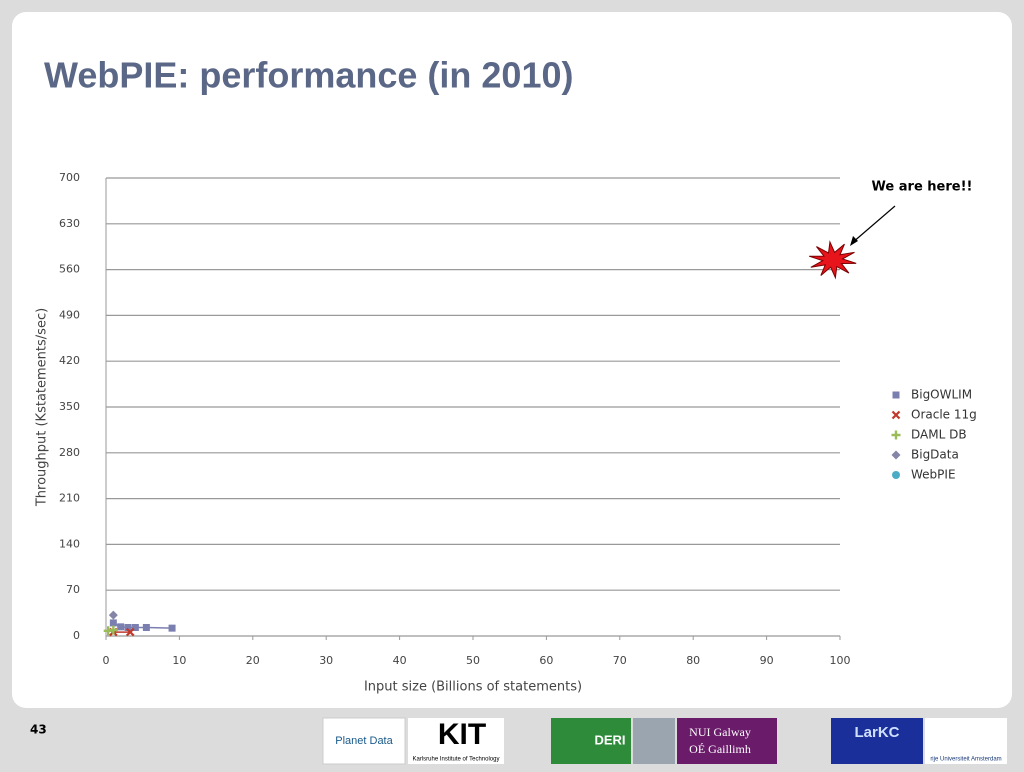 The height and width of the screenshot is (772, 1024). What do you see at coordinates (69, 406) in the screenshot?
I see `y-tick-label: 350` at bounding box center [69, 406].